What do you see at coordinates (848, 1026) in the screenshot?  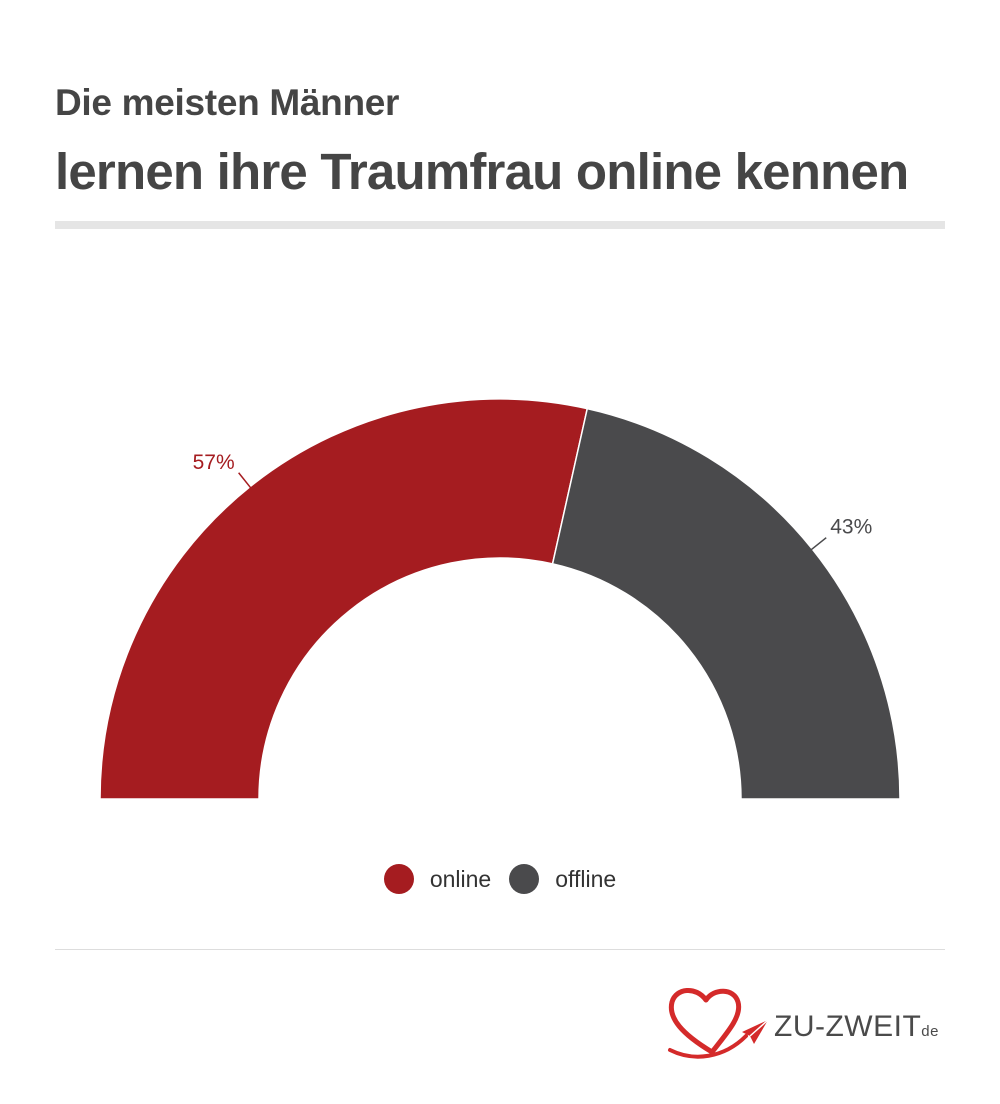 I see `logo-name: ZU-ZWEIT` at bounding box center [848, 1026].